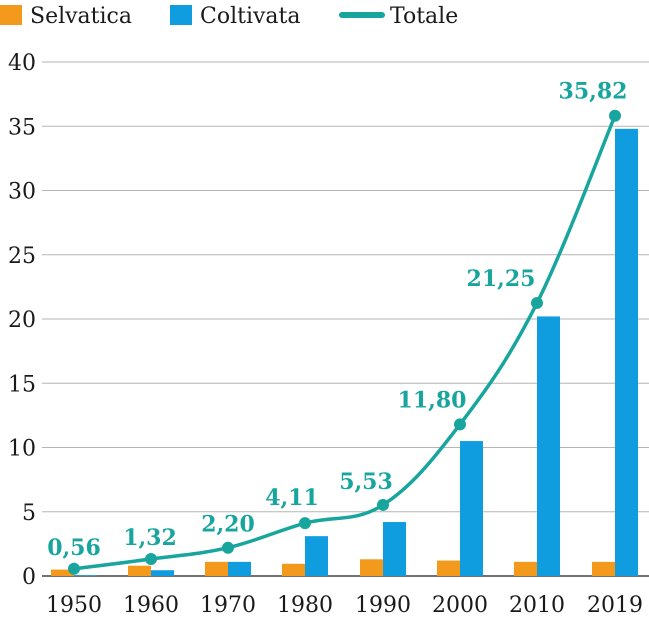 This screenshot has height=634, width=649. What do you see at coordinates (22, 63) in the screenshot?
I see `y-tick-label-40: 40` at bounding box center [22, 63].